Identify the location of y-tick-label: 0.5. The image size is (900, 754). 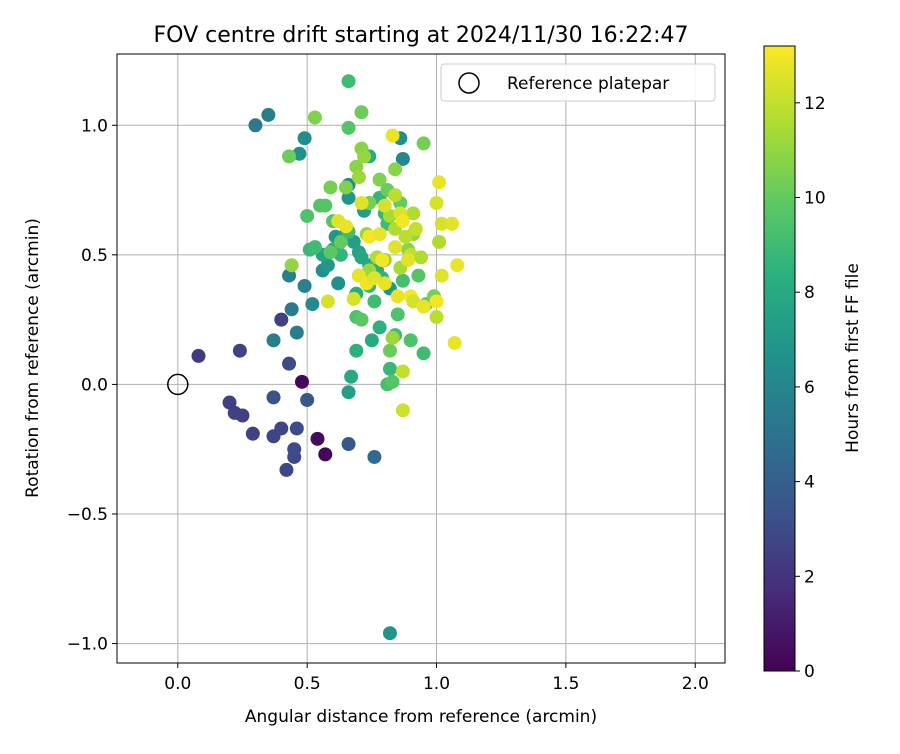
(94, 256).